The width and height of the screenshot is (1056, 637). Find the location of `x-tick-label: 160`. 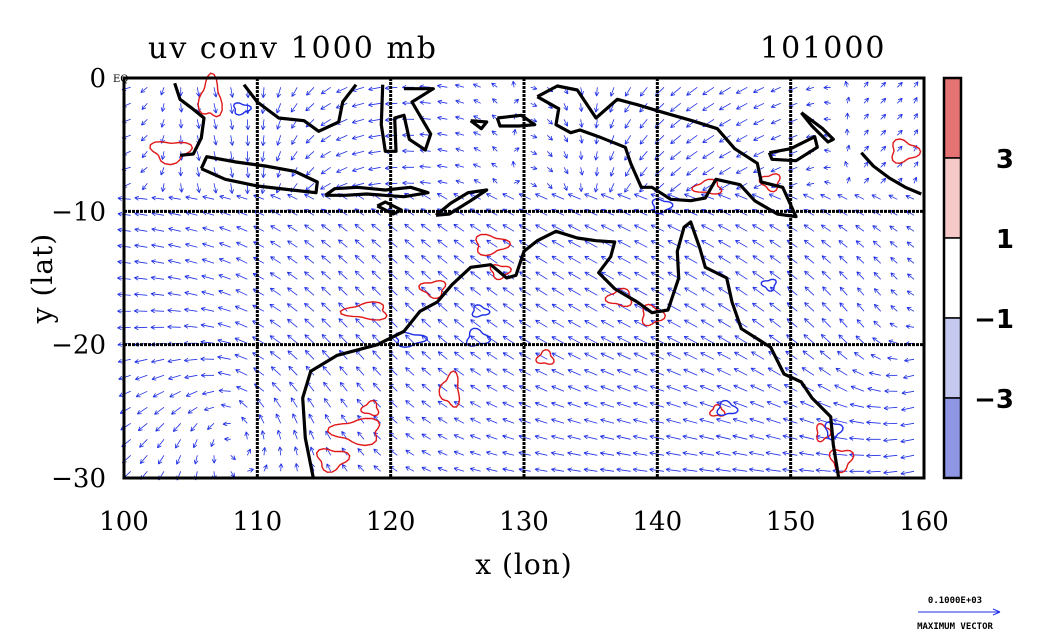

x-tick-label: 160 is located at coordinates (924, 522).